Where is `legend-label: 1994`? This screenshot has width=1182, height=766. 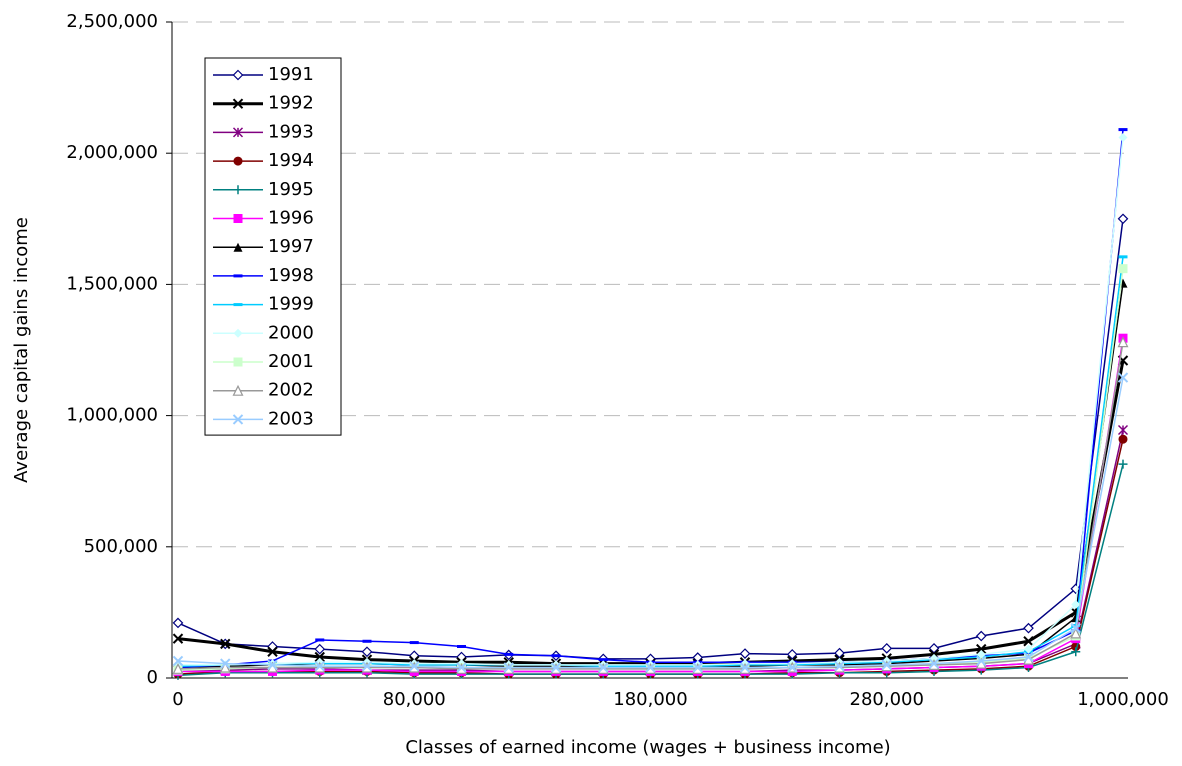 legend-label: 1994 is located at coordinates (291, 160).